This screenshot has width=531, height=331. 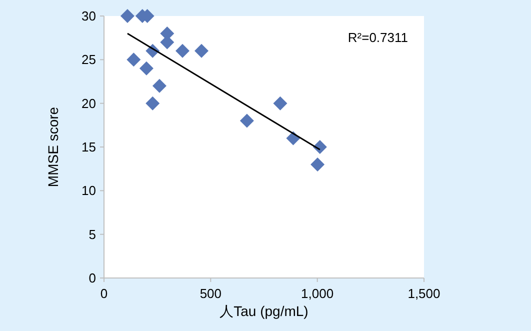 I want to click on y-axis-title: MMSE score, so click(x=53, y=147).